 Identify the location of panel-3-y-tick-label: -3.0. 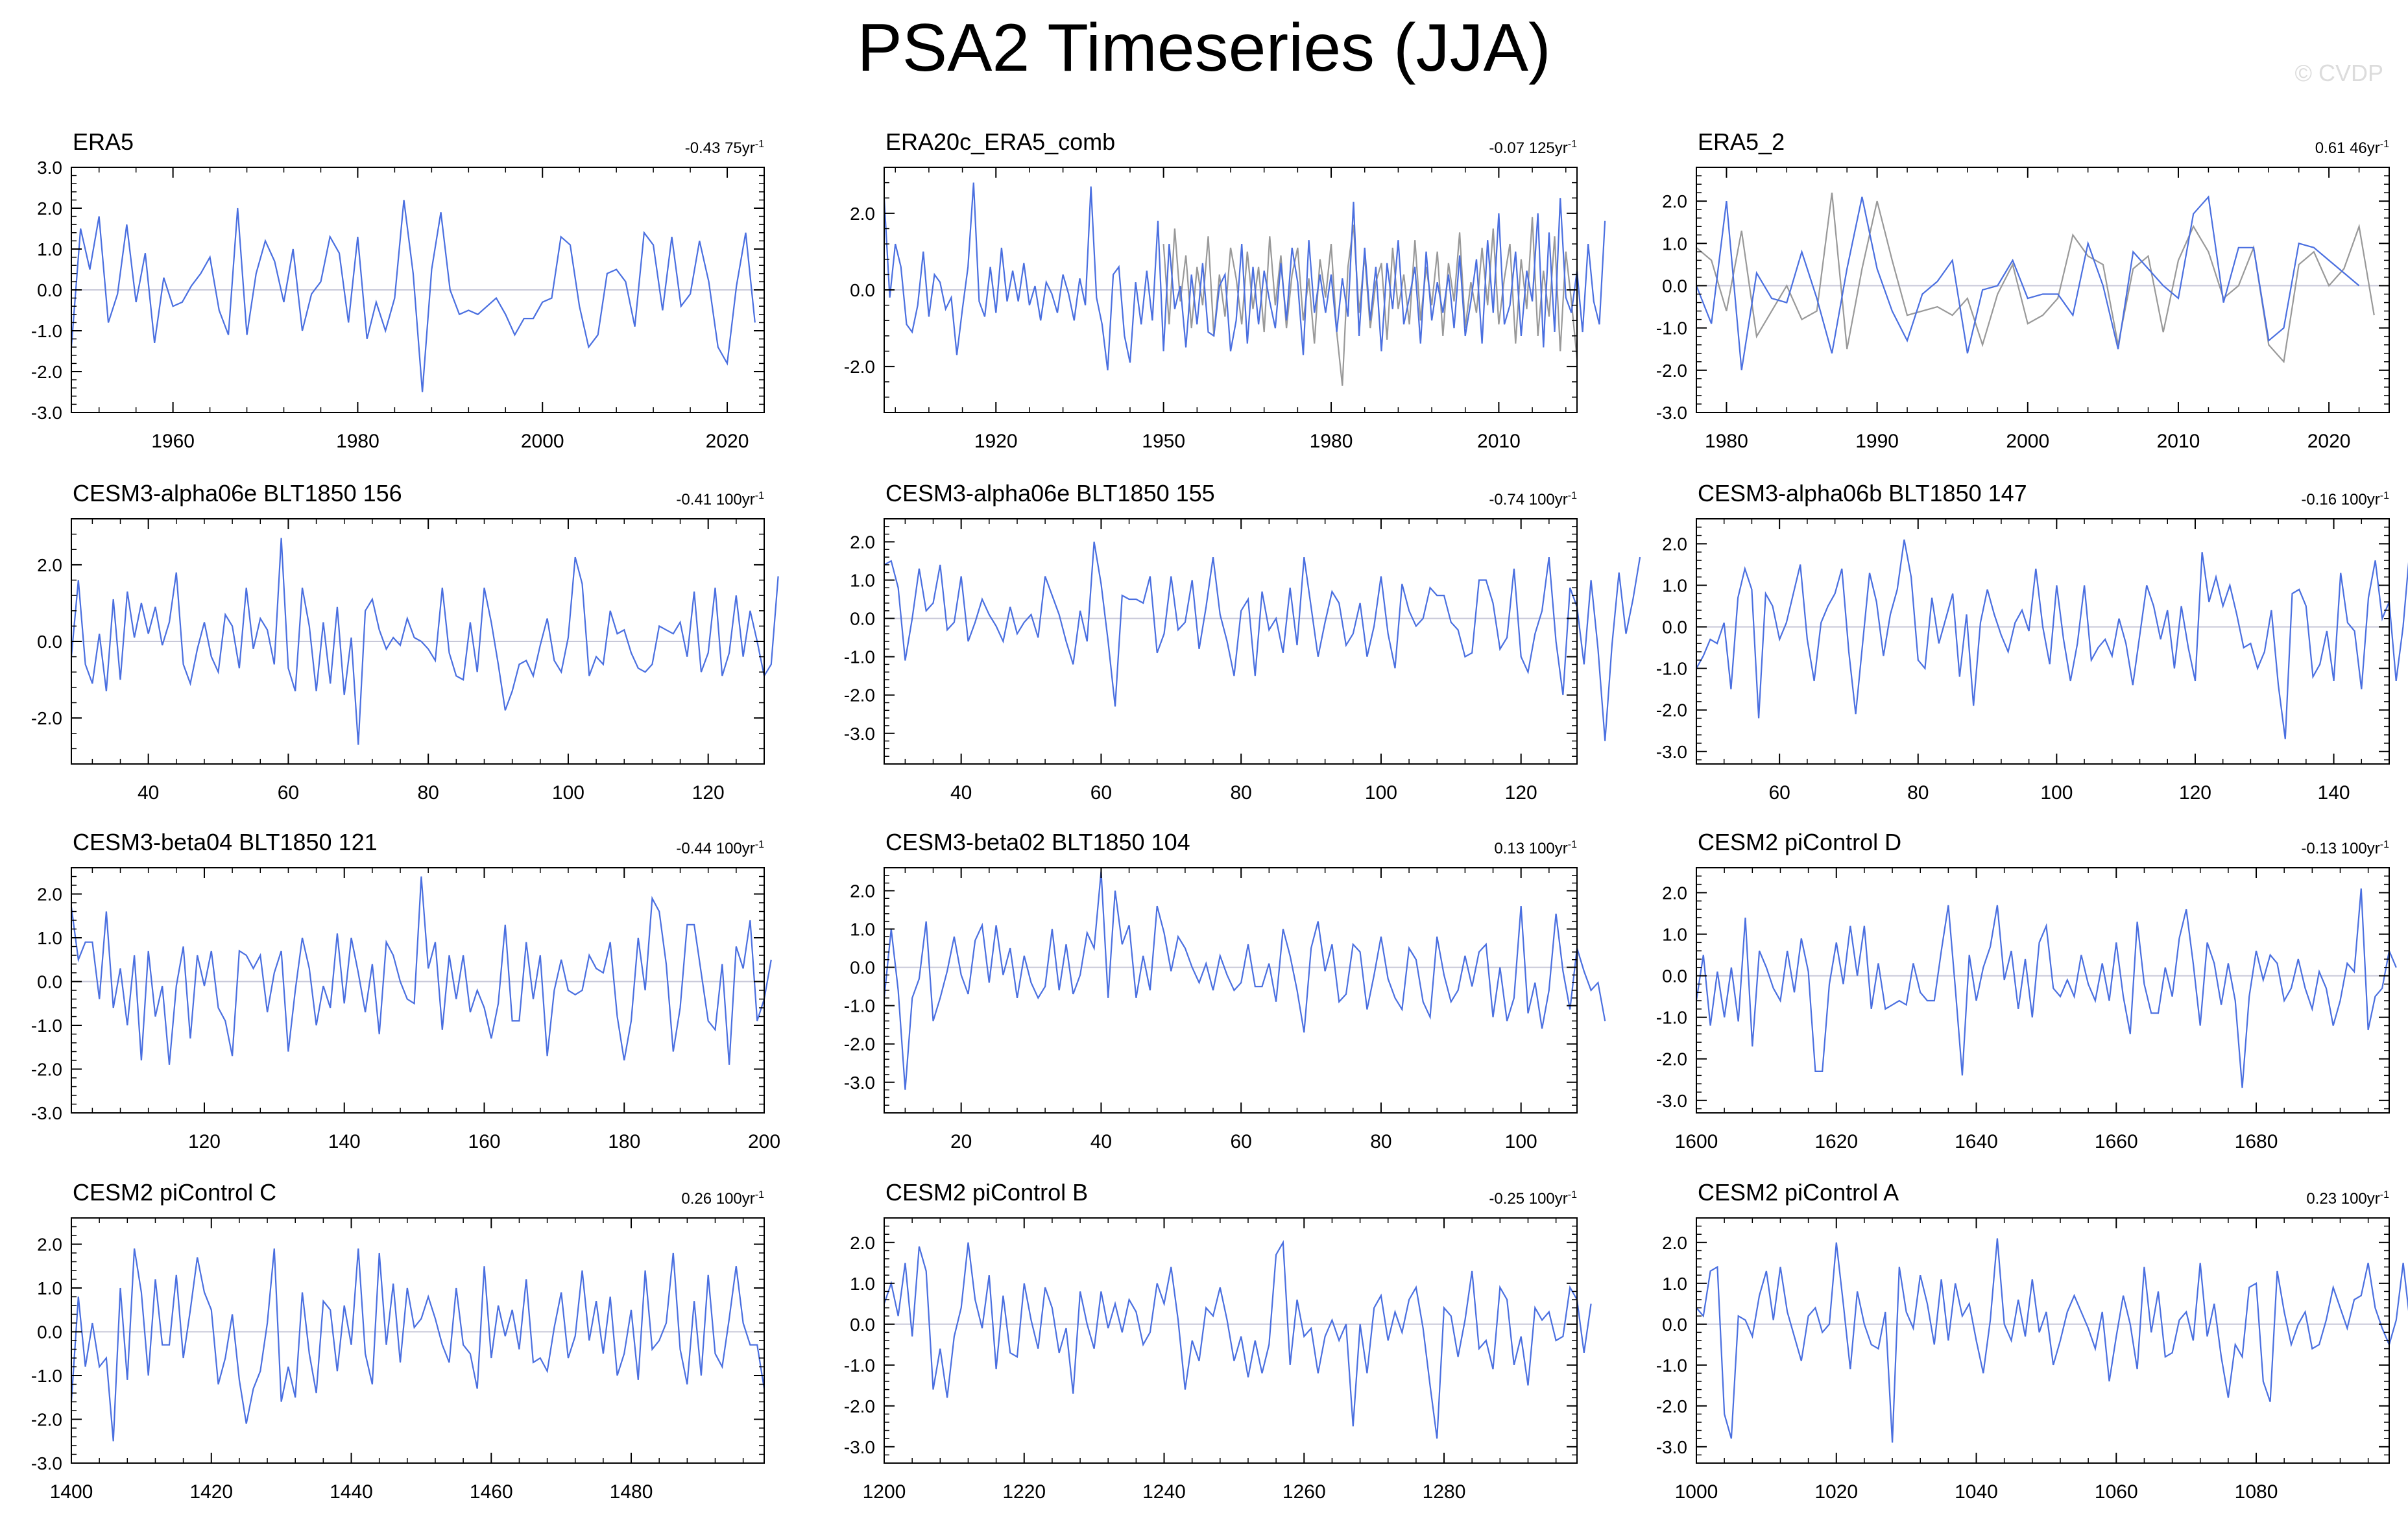
(1671, 413).